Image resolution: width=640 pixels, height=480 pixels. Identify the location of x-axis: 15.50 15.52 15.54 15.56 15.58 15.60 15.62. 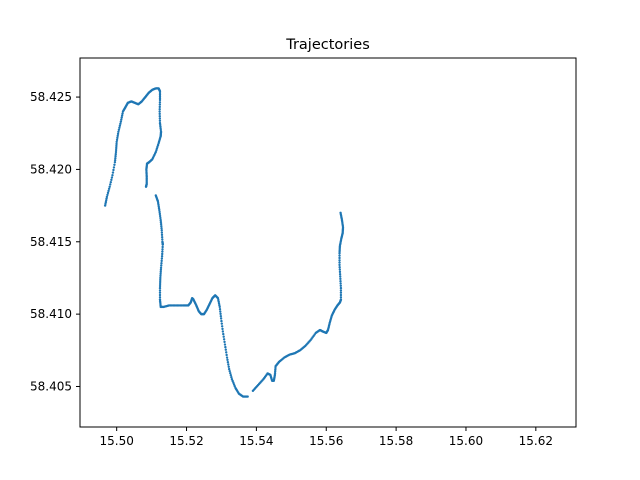
(326, 437).